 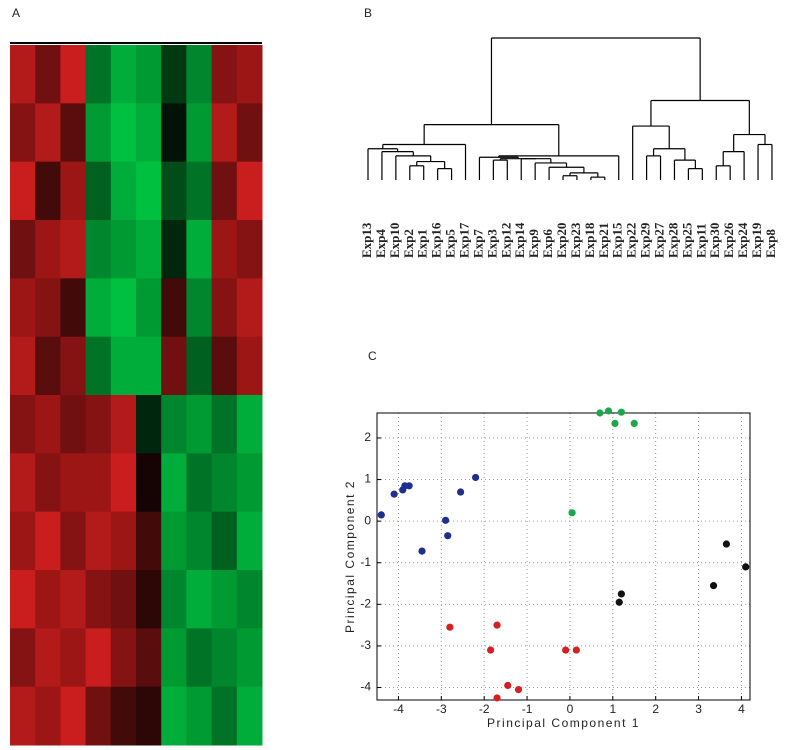 What do you see at coordinates (367, 479) in the screenshot?
I see `y-tick-label: 1` at bounding box center [367, 479].